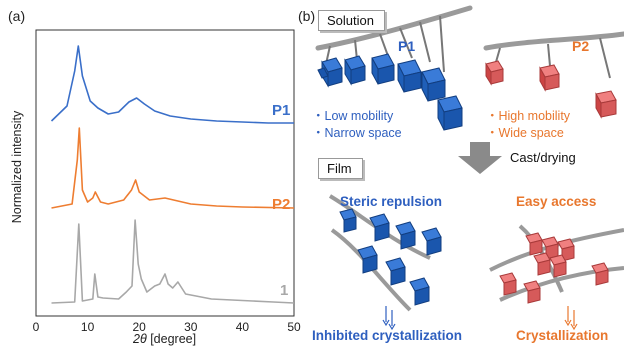 The image size is (624, 346). Describe the element at coordinates (391, 201) in the screenshot. I see `film-left-title: Steric repulsion` at that location.